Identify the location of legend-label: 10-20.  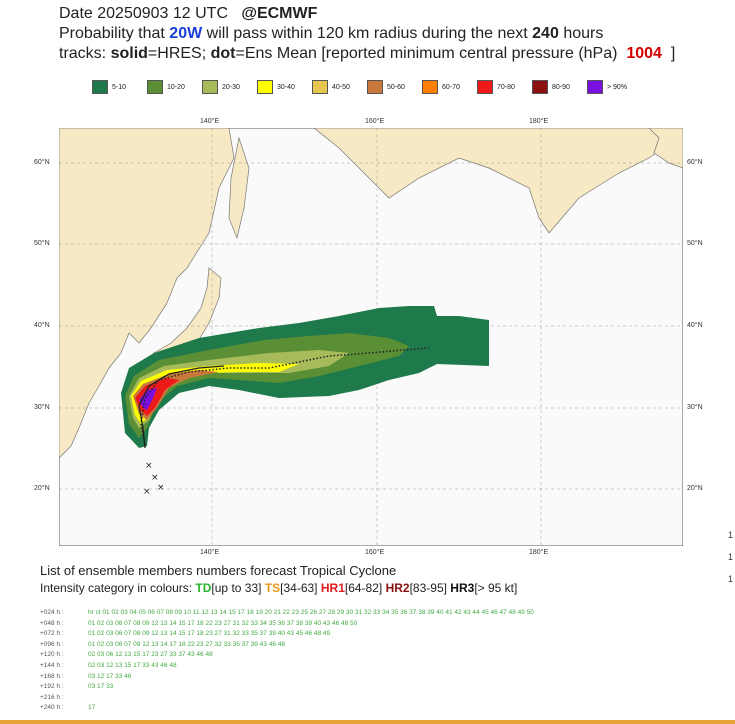
(176, 87).